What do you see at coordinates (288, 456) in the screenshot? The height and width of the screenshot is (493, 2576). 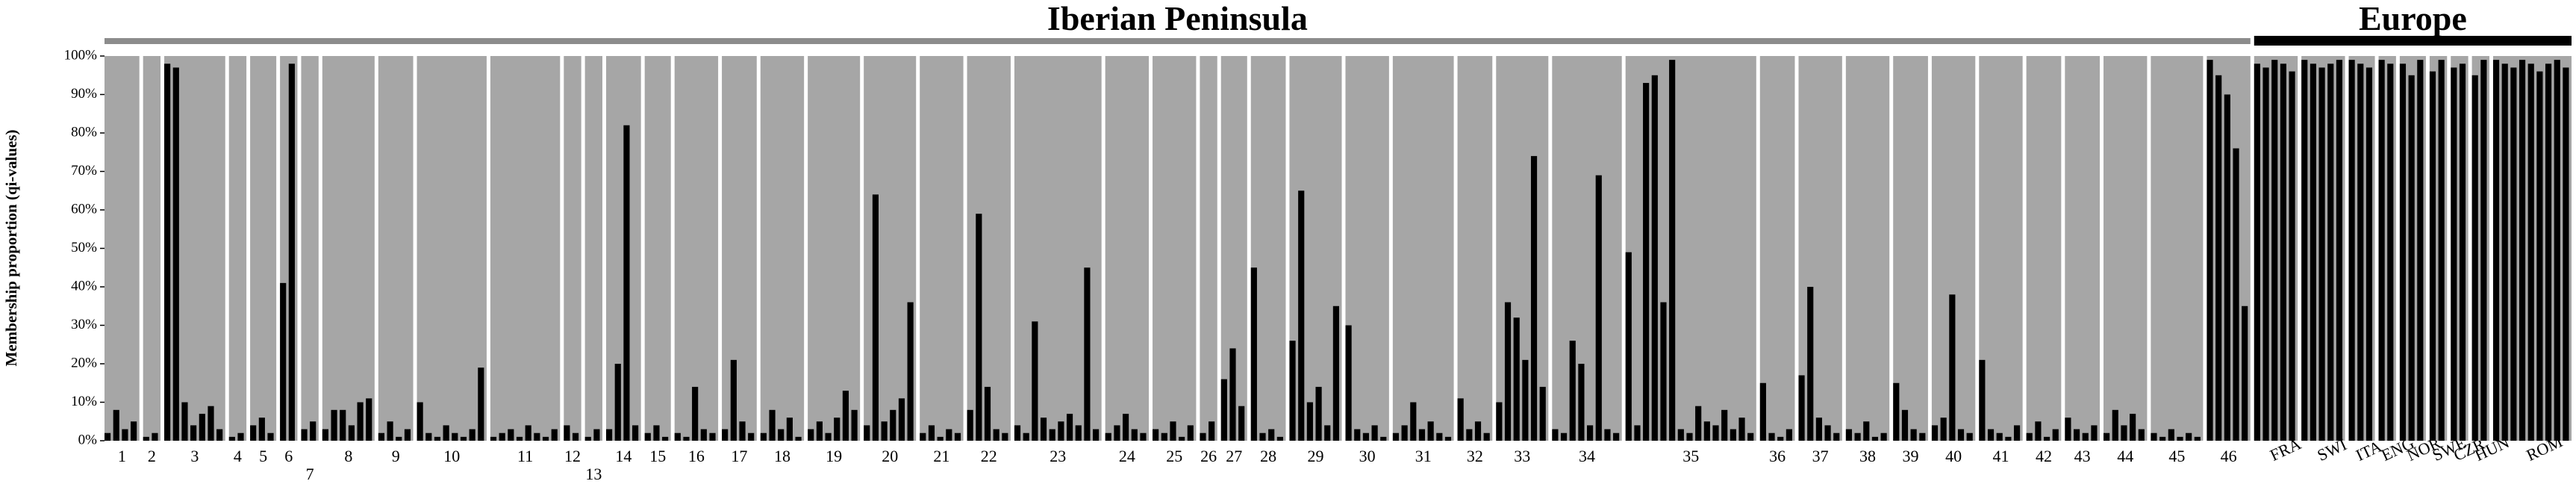 I see `population-label: 6` at bounding box center [288, 456].